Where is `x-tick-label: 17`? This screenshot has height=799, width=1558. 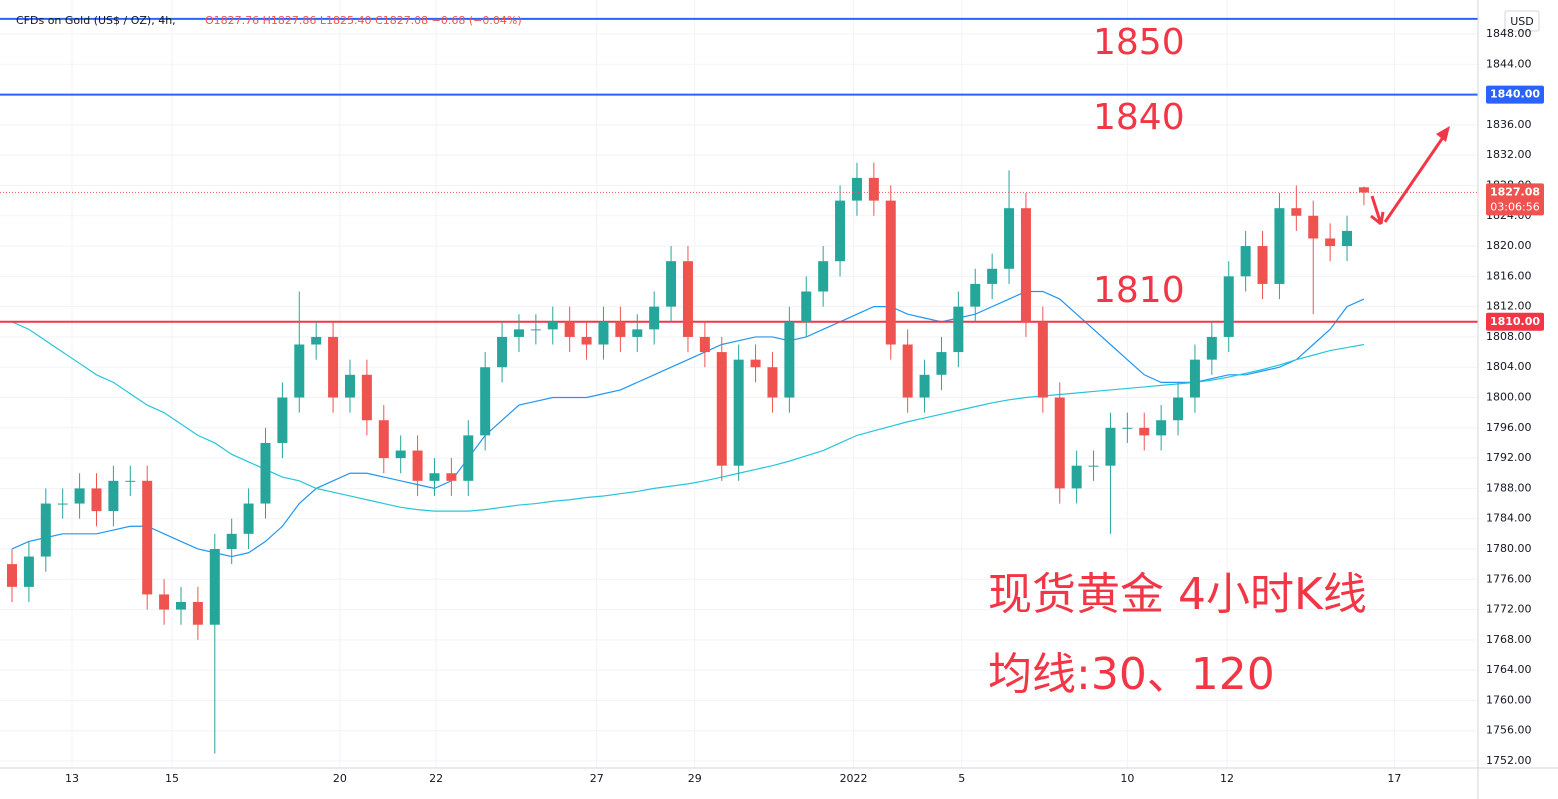 x-tick-label: 17 is located at coordinates (1394, 778).